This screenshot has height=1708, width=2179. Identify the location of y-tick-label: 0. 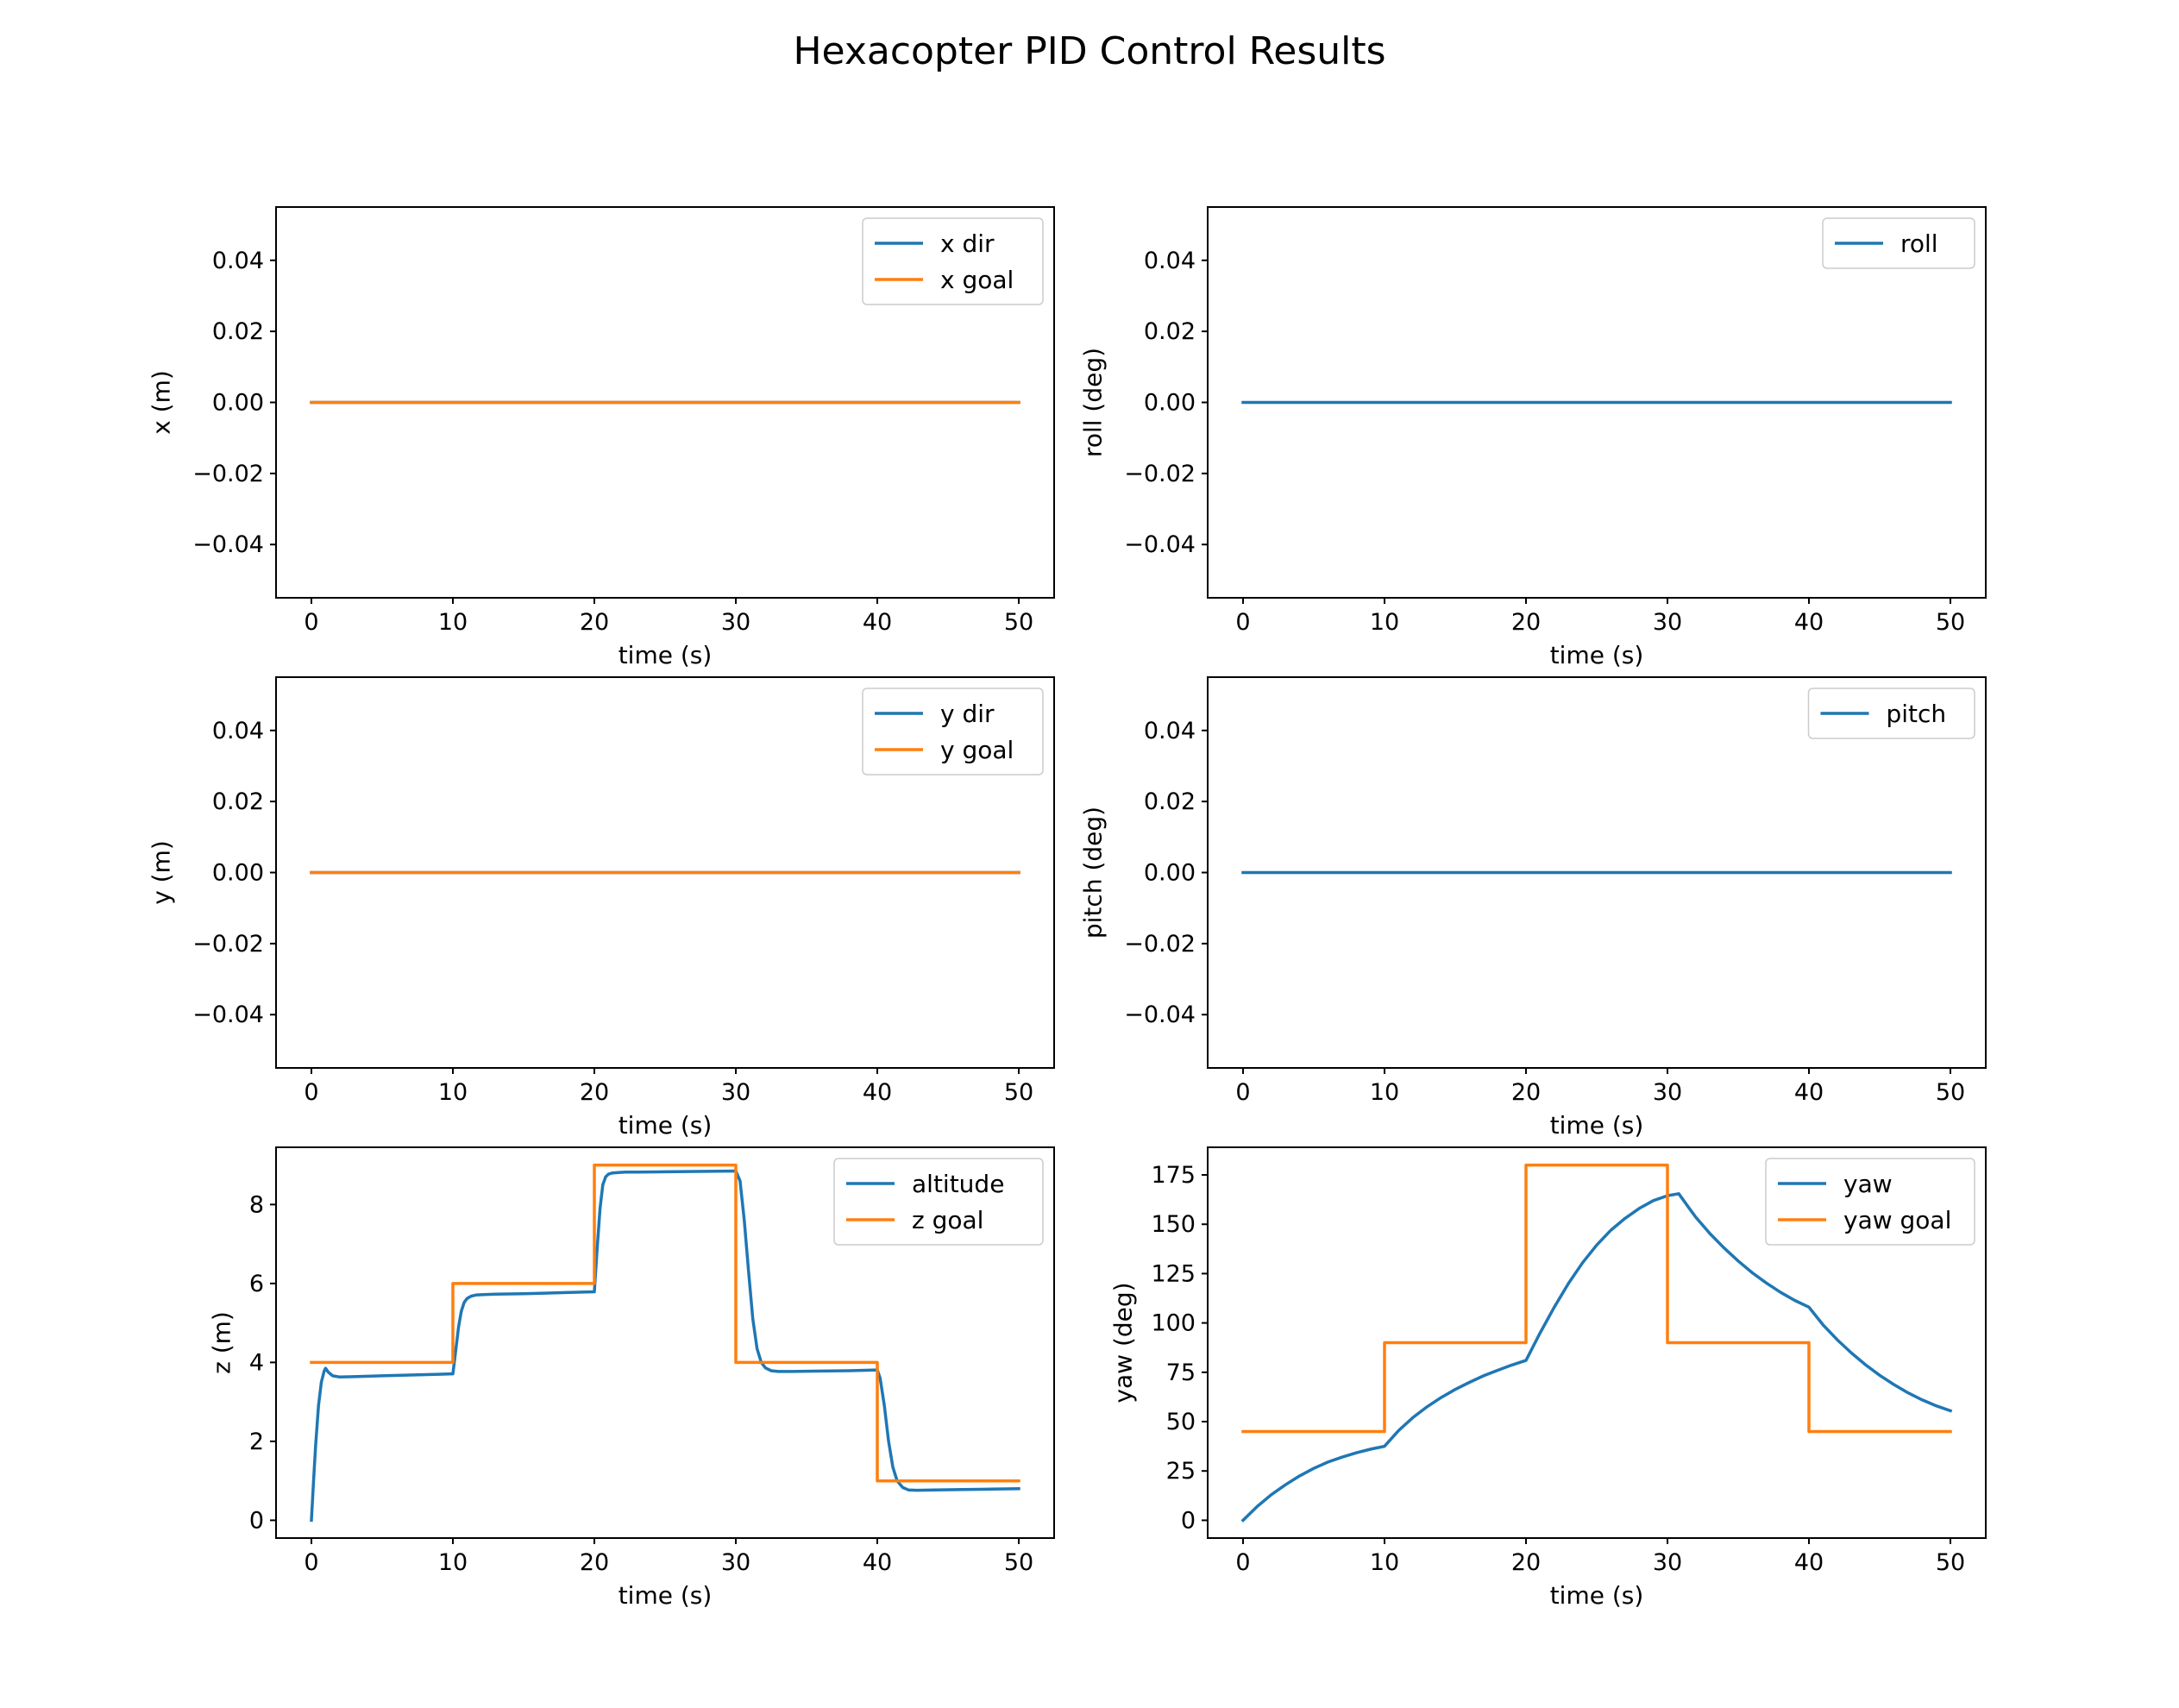
(1188, 1520).